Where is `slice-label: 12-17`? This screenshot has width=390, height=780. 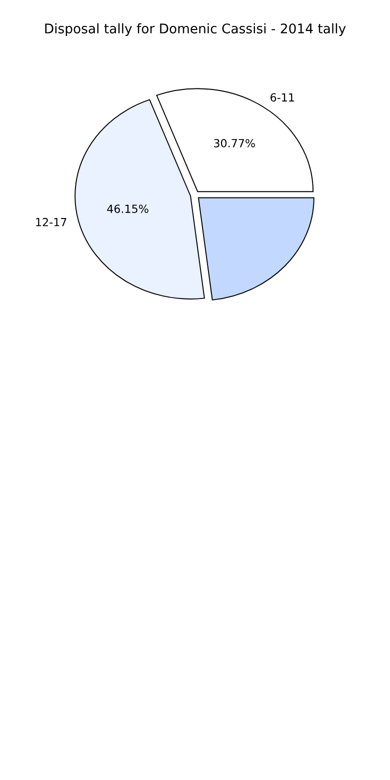
slice-label: 12-17 is located at coordinates (51, 222).